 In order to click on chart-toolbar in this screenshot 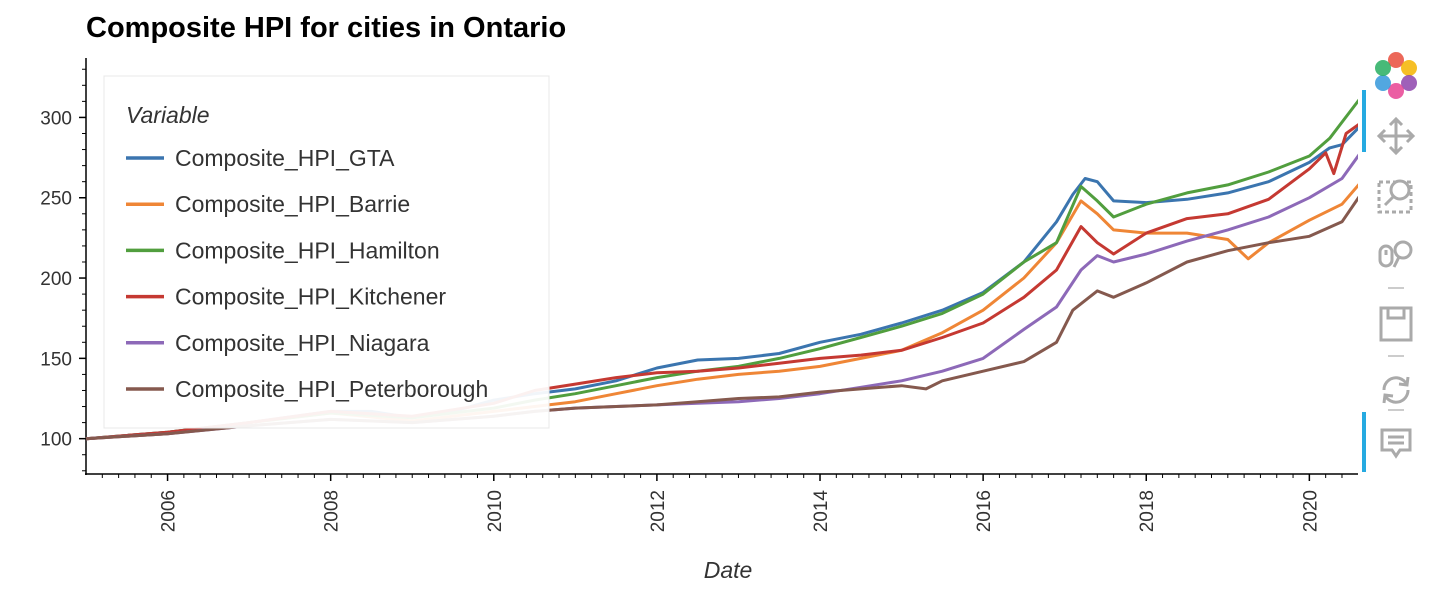, I will do `click(1396, 267)`.